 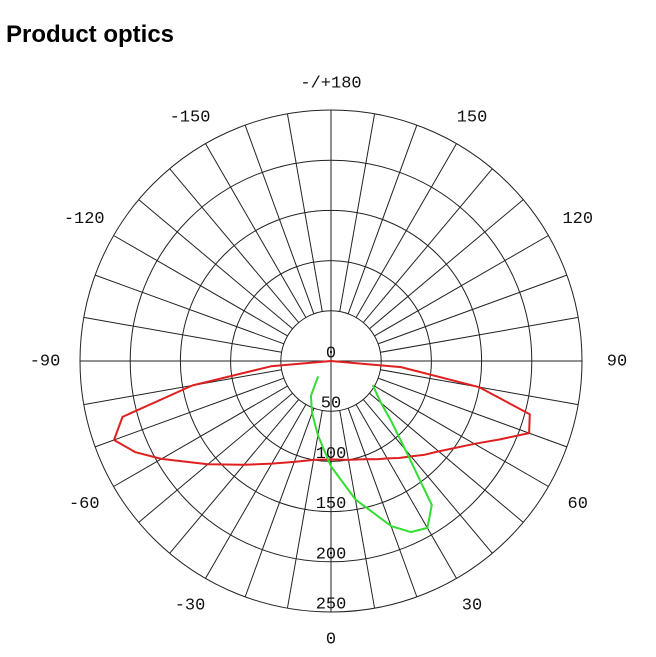 What do you see at coordinates (84, 504) in the screenshot?
I see `theta-tick-label: -60` at bounding box center [84, 504].